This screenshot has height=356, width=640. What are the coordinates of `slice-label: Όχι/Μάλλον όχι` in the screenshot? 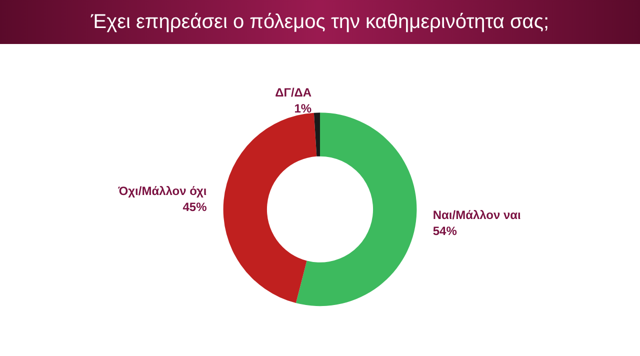 It's located at (162, 191).